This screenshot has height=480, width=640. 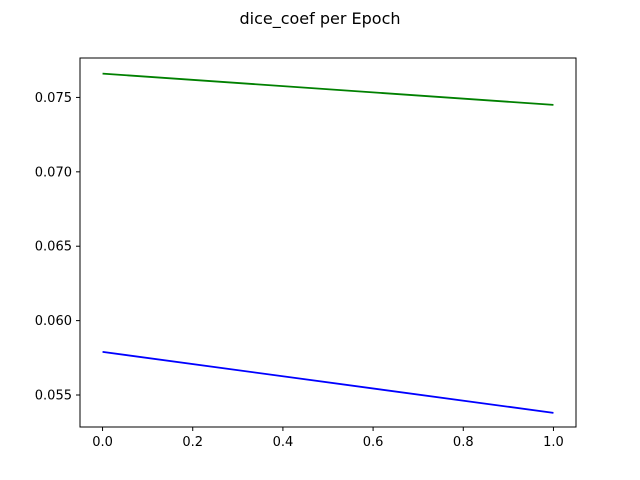 What do you see at coordinates (53, 98) in the screenshot?
I see `y-tick-label: 0.075` at bounding box center [53, 98].